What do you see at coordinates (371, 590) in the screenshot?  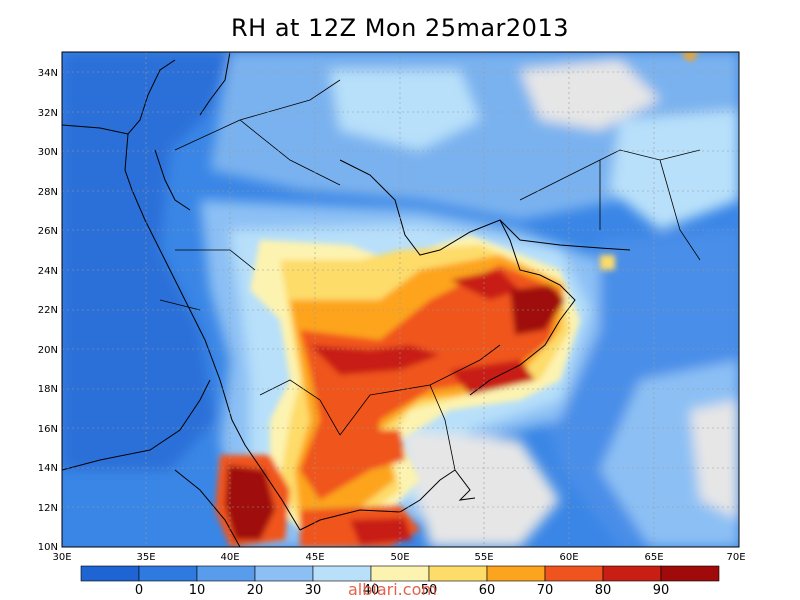 I see `colorbar-label: 40` at bounding box center [371, 590].